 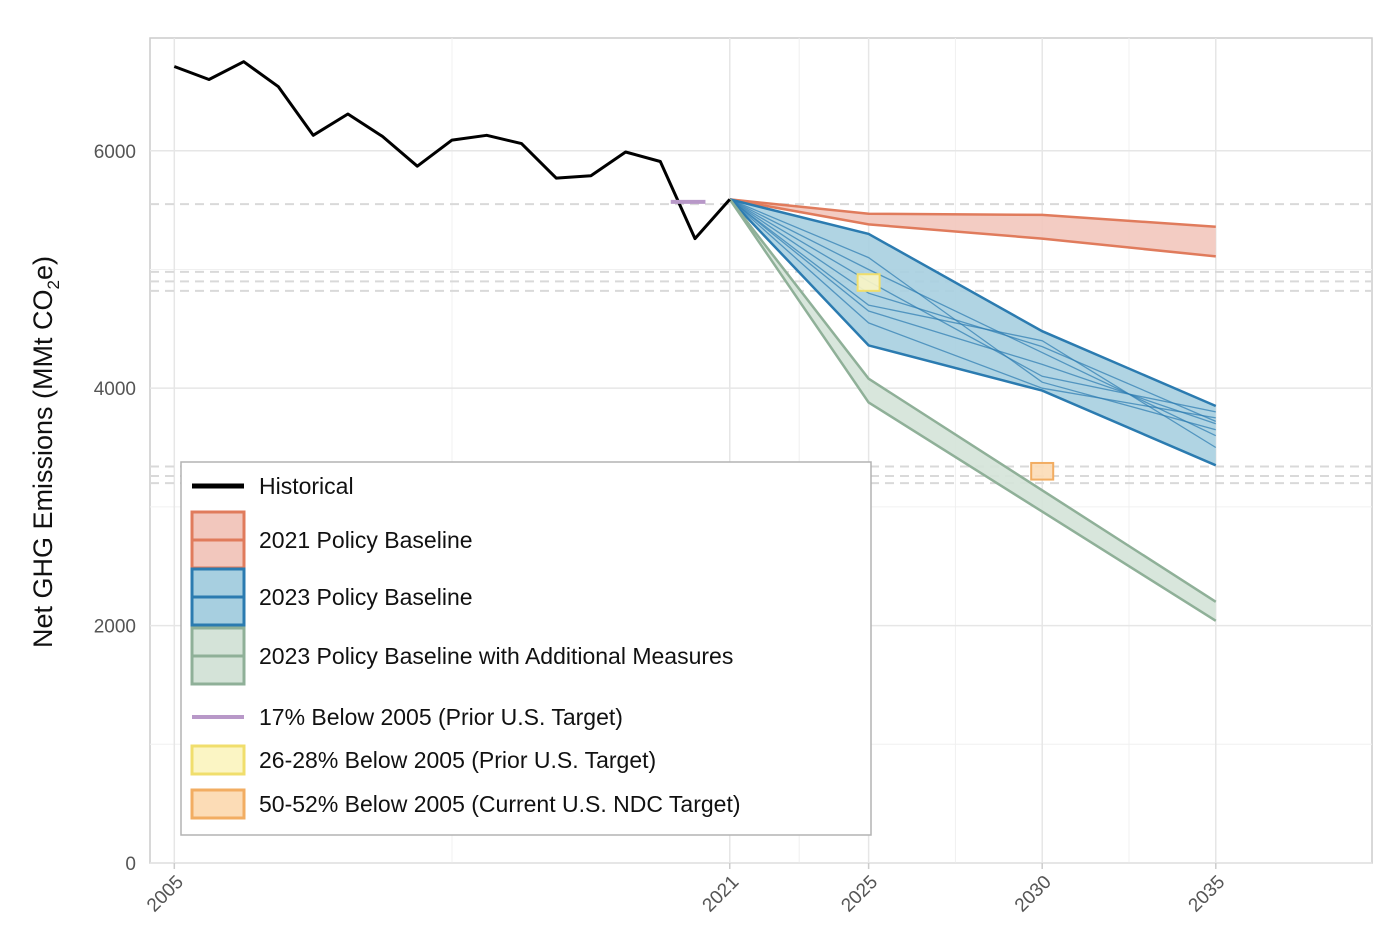 I want to click on y-tick-label: 6000, so click(x=115, y=152).